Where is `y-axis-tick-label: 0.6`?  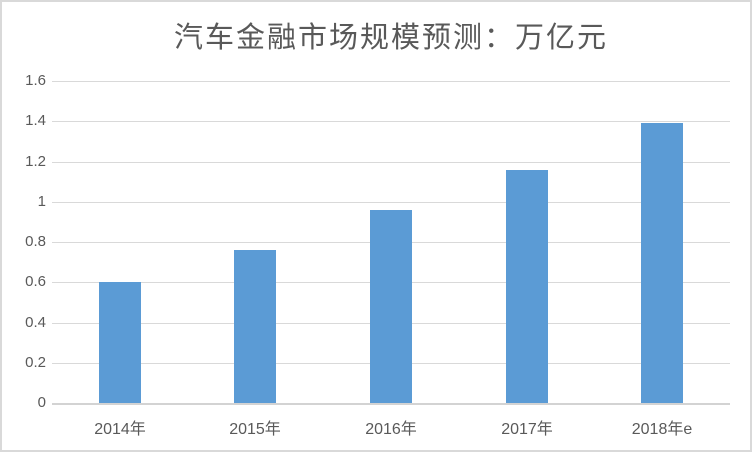 y-axis-tick-label: 0.6 is located at coordinates (35, 281).